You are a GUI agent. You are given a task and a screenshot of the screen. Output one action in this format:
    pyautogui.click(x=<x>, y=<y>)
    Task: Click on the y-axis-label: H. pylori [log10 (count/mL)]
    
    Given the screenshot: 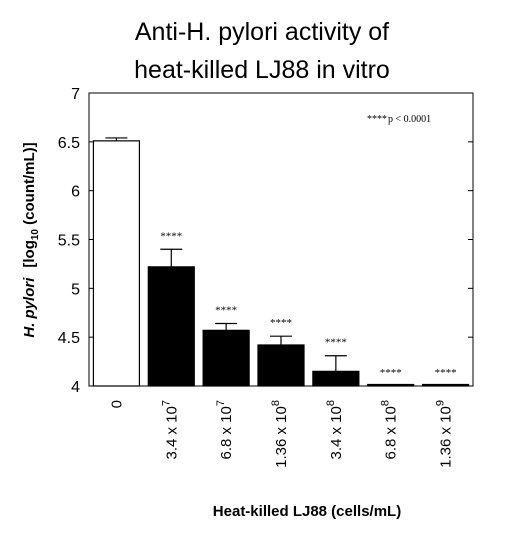 What is the action you would take?
    pyautogui.click(x=31, y=239)
    